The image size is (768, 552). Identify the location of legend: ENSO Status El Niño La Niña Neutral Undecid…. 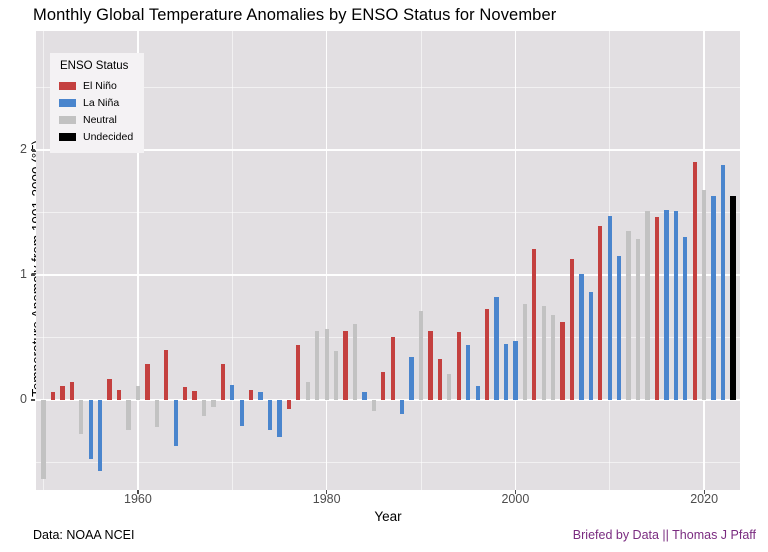
(97, 103).